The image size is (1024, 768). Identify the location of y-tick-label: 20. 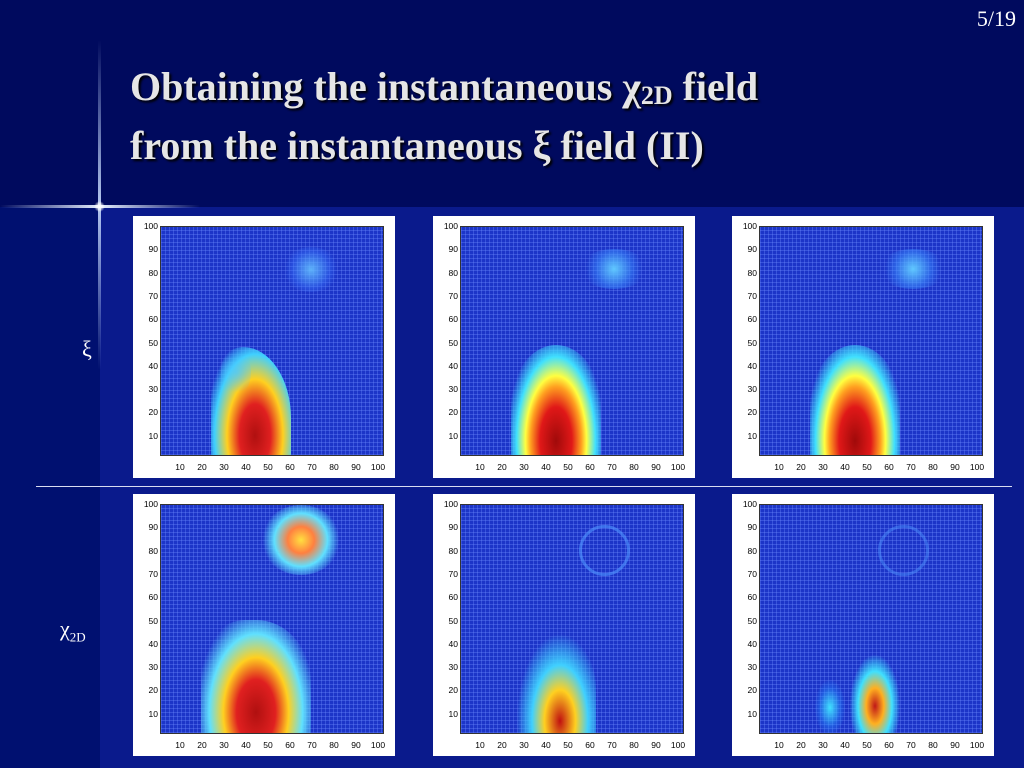
(153, 690).